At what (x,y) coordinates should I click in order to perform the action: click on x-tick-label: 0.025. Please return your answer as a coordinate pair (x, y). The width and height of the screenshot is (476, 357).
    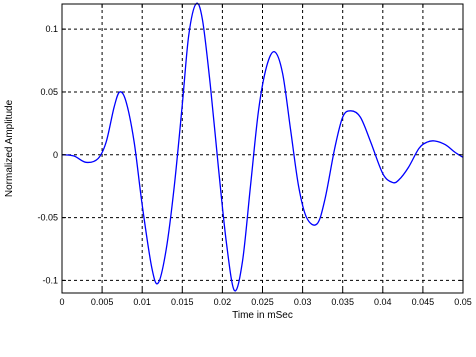
    Looking at the image, I should click on (262, 302).